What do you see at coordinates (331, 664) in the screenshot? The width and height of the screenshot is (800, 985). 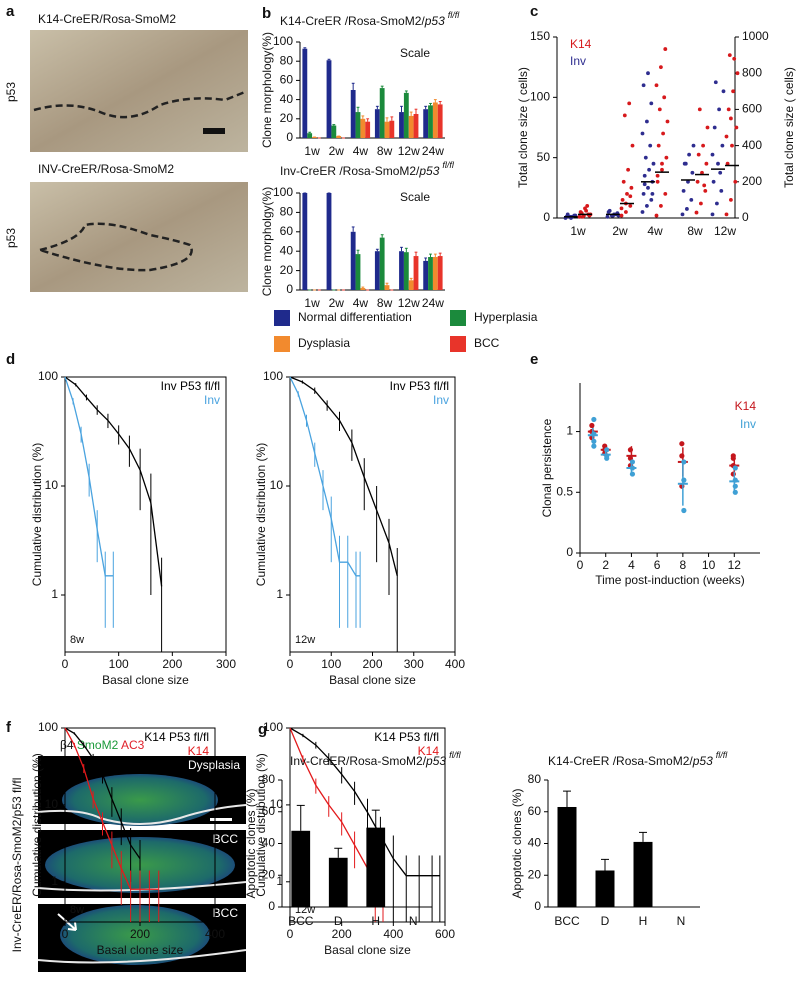 I see `x-tick-label: 100` at bounding box center [331, 664].